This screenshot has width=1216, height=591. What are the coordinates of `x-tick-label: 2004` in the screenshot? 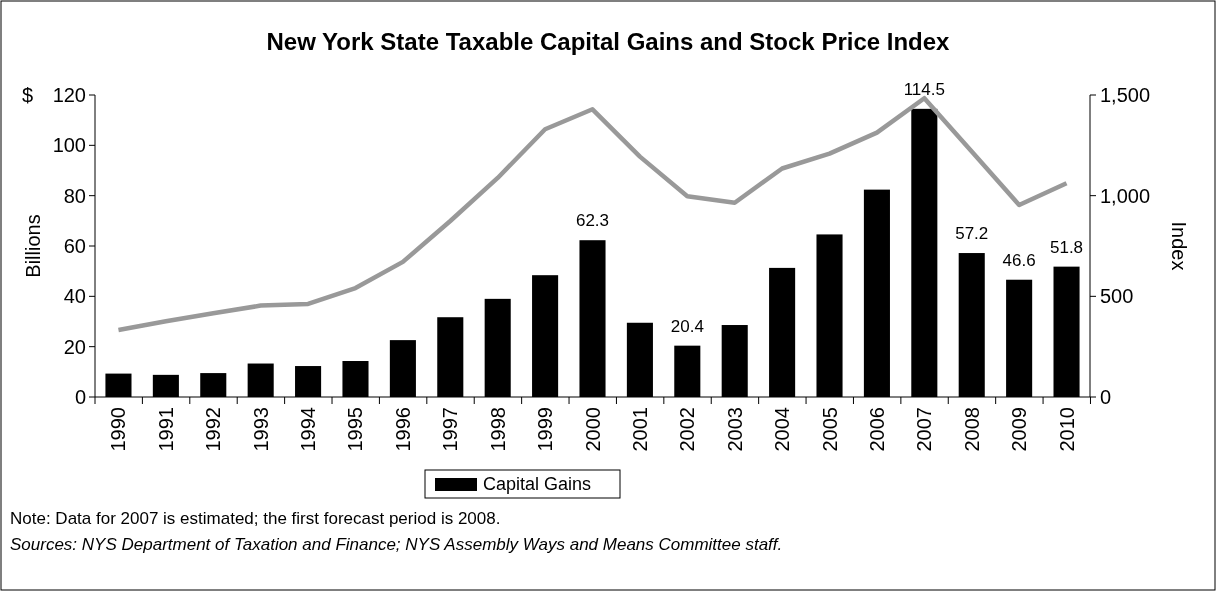 It's located at (782, 429).